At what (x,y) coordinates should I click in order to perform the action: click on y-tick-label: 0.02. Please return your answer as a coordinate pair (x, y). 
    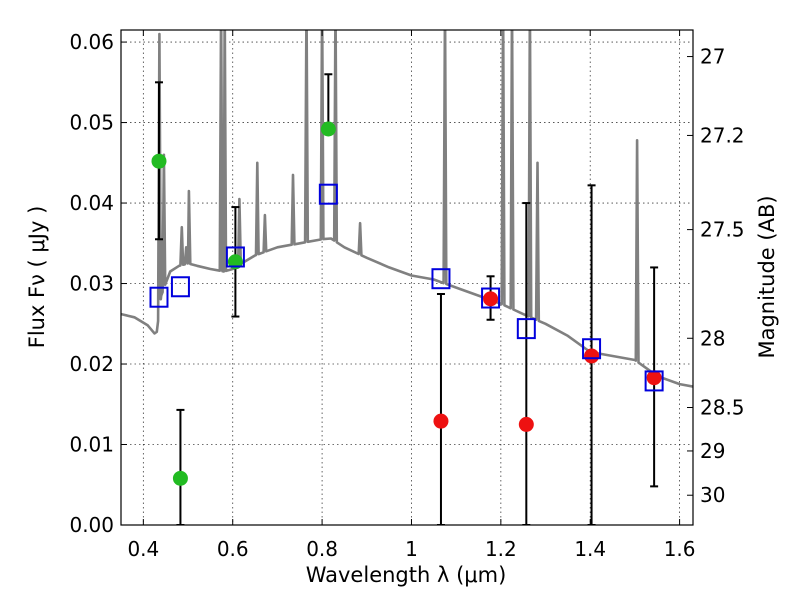
    Looking at the image, I should click on (91, 364).